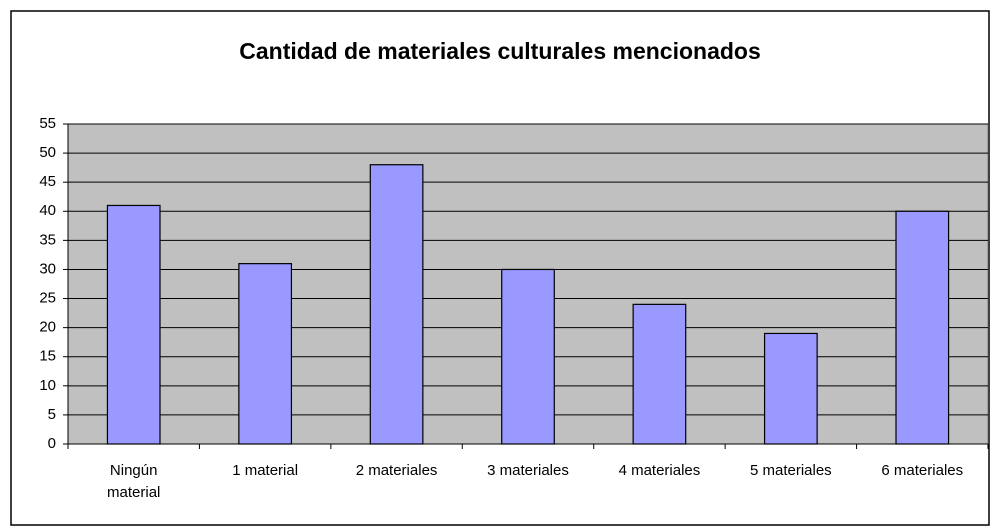  What do you see at coordinates (52, 443) in the screenshot?
I see `y-tick-label: 0` at bounding box center [52, 443].